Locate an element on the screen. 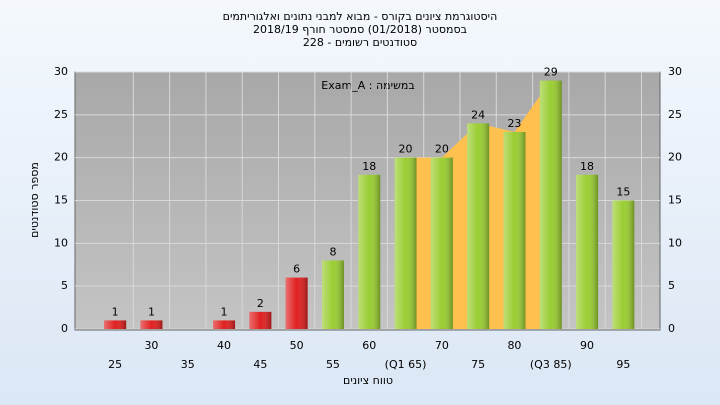 This screenshot has width=720, height=405. value-label: 24 is located at coordinates (478, 114).